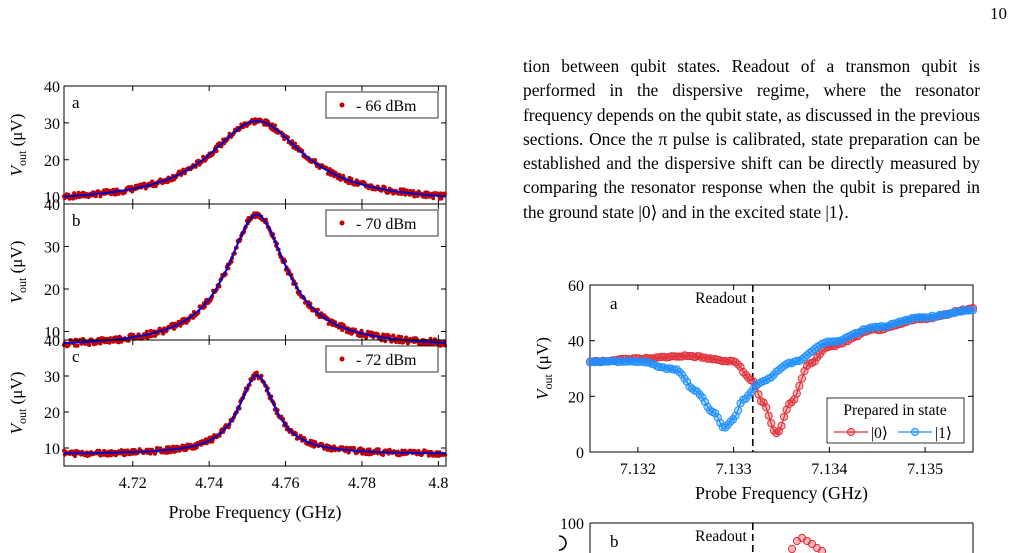  What do you see at coordinates (386, 224) in the screenshot?
I see `legend-label: - 70 dBm` at bounding box center [386, 224].